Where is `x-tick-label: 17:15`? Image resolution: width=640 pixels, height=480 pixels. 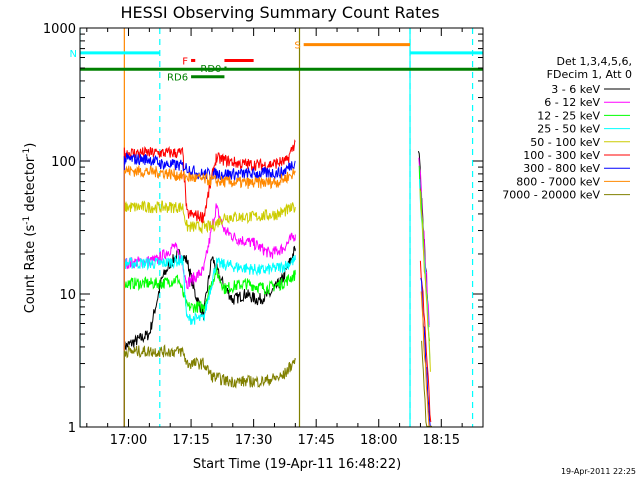
x-tick-label: 17:15 is located at coordinates (190, 440).